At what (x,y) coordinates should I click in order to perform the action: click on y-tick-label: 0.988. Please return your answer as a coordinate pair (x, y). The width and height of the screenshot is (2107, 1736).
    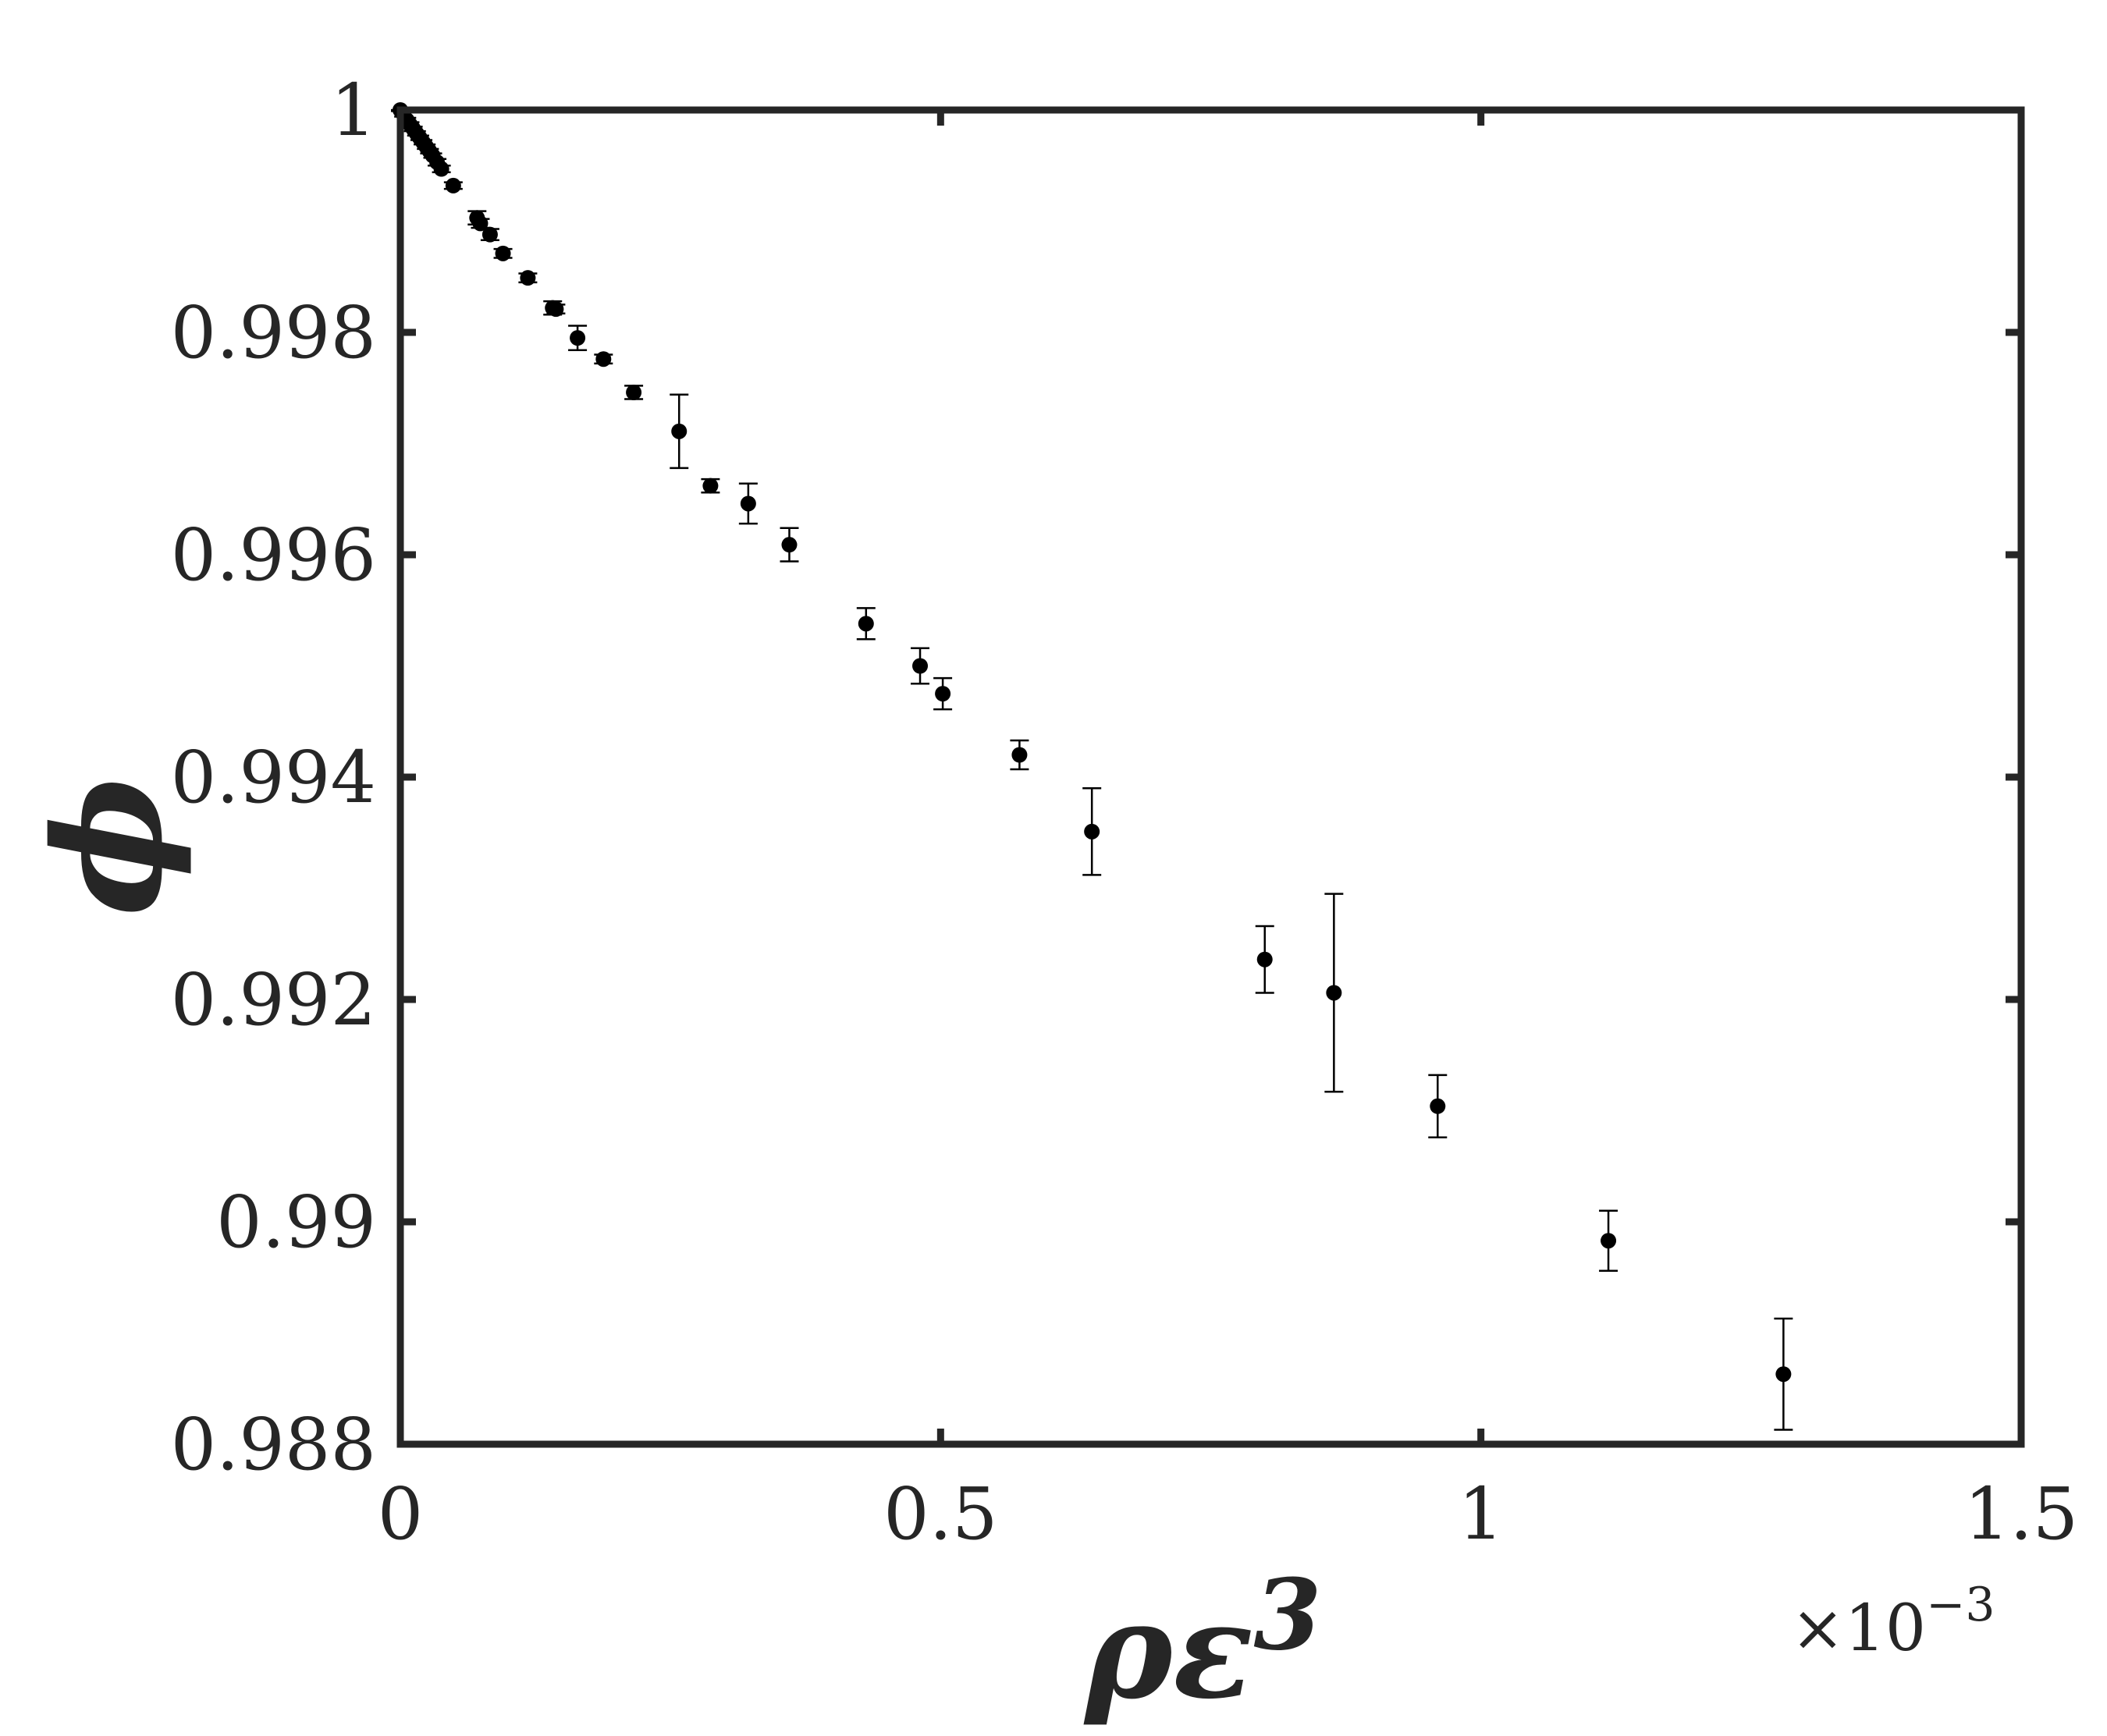
    Looking at the image, I should click on (273, 1444).